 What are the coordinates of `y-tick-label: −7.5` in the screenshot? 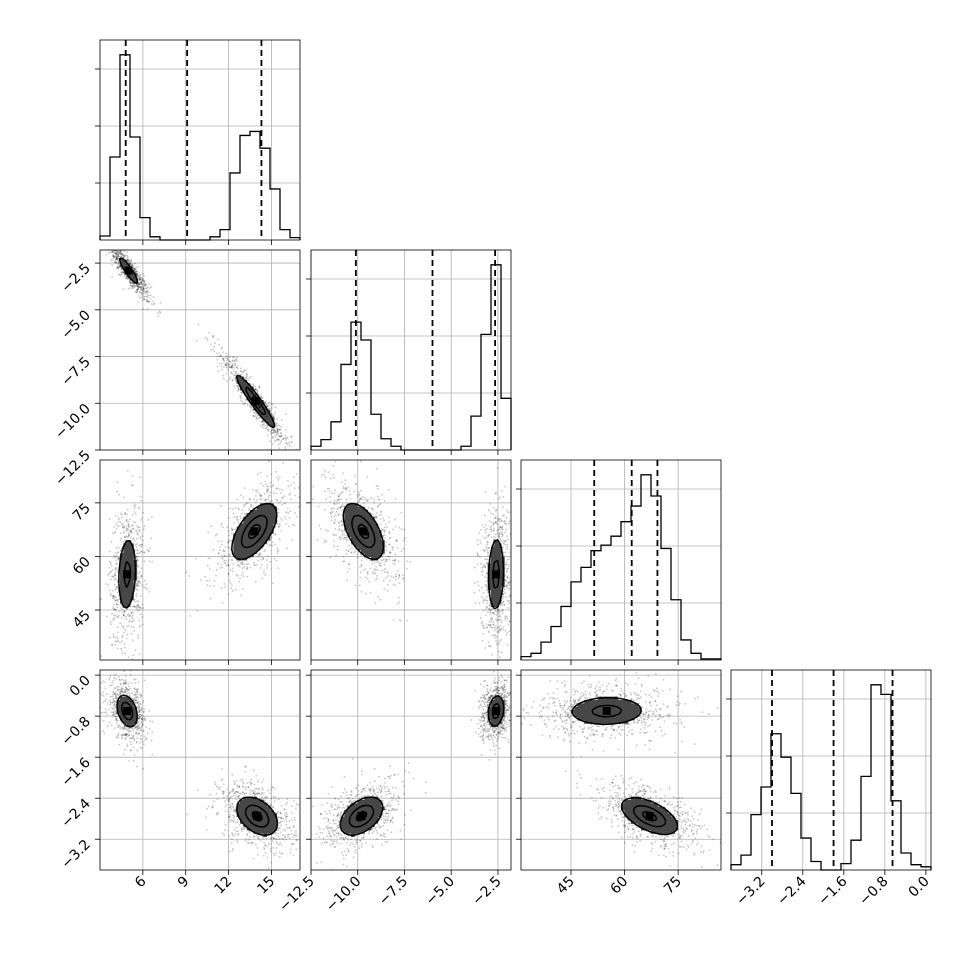 It's located at (75, 371).